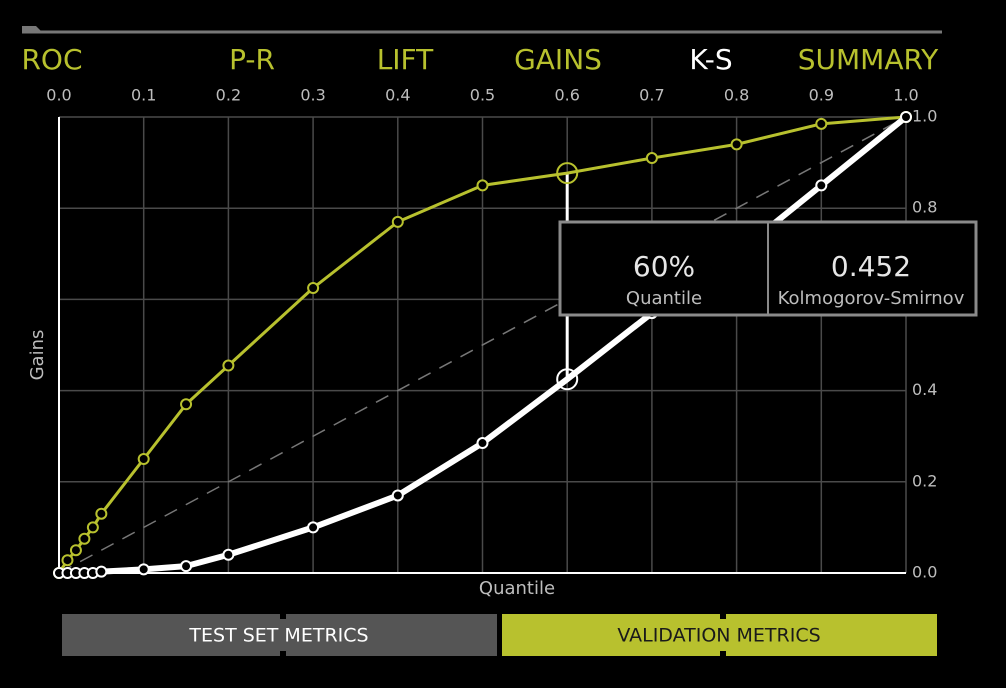 Image resolution: width=1006 pixels, height=688 pixels. I want to click on button-label: VALIDATION METRICS, so click(718, 636).